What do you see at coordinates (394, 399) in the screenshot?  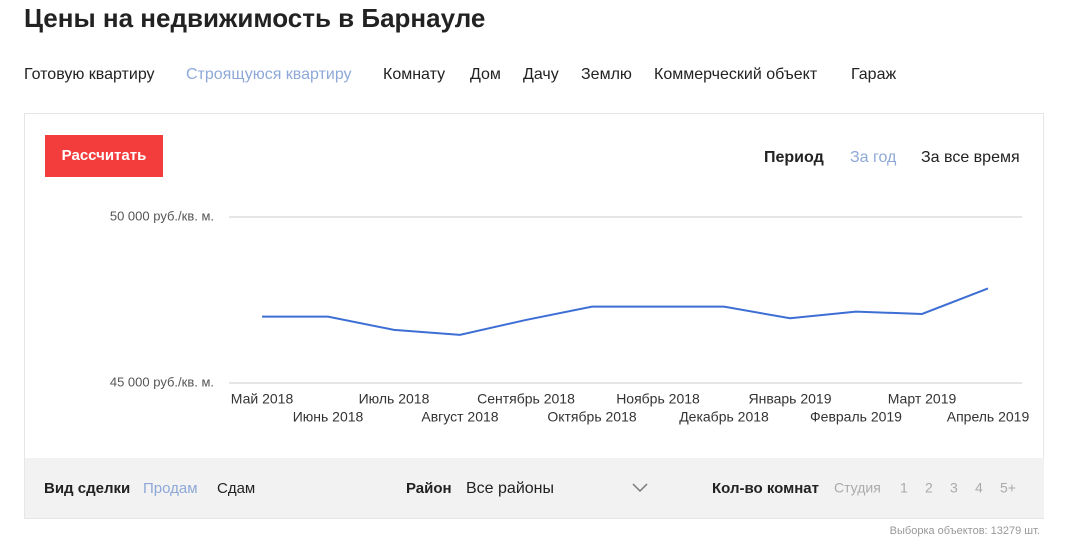 I see `x-tick-label: Июль 2018` at bounding box center [394, 399].